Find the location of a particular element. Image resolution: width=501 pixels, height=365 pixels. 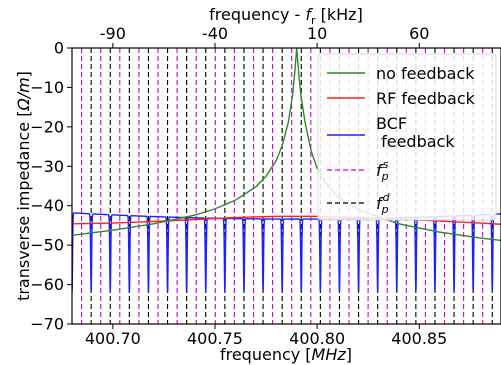

legend-label-no-feedback: no feedback is located at coordinates (425, 73).